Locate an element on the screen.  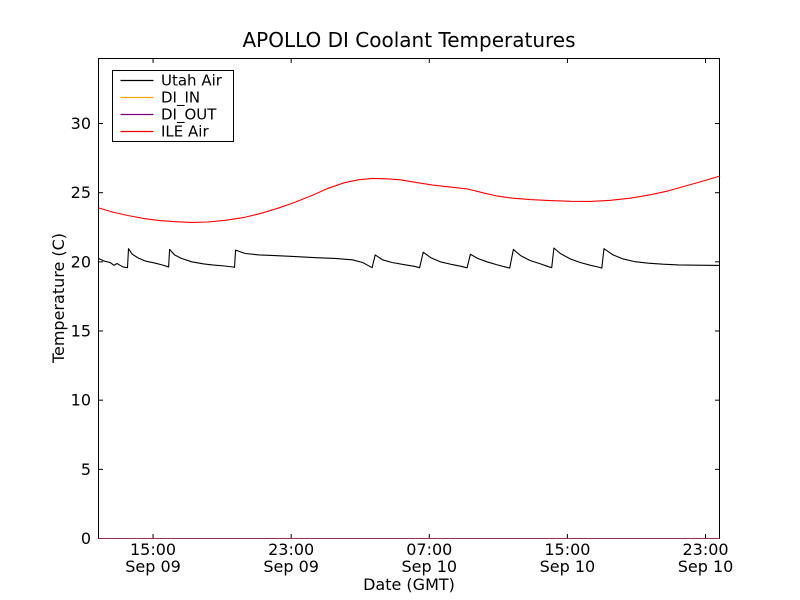
y-tick-label: 30 is located at coordinates (81, 123).